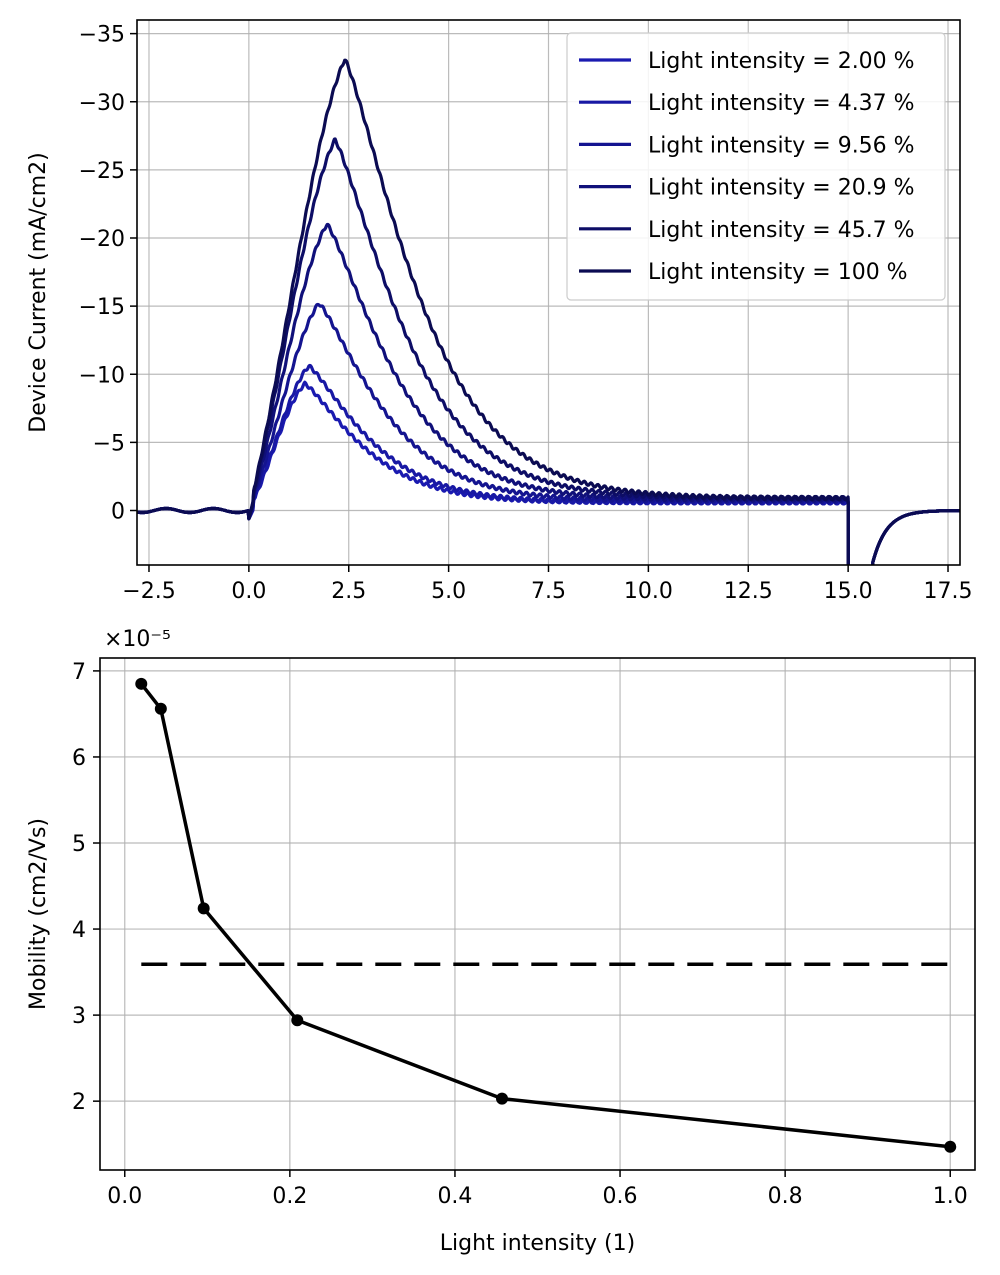 Image resolution: width=1000 pixels, height=1275 pixels. What do you see at coordinates (748, 591) in the screenshot?
I see `top-x-tick-label: 12.5` at bounding box center [748, 591].